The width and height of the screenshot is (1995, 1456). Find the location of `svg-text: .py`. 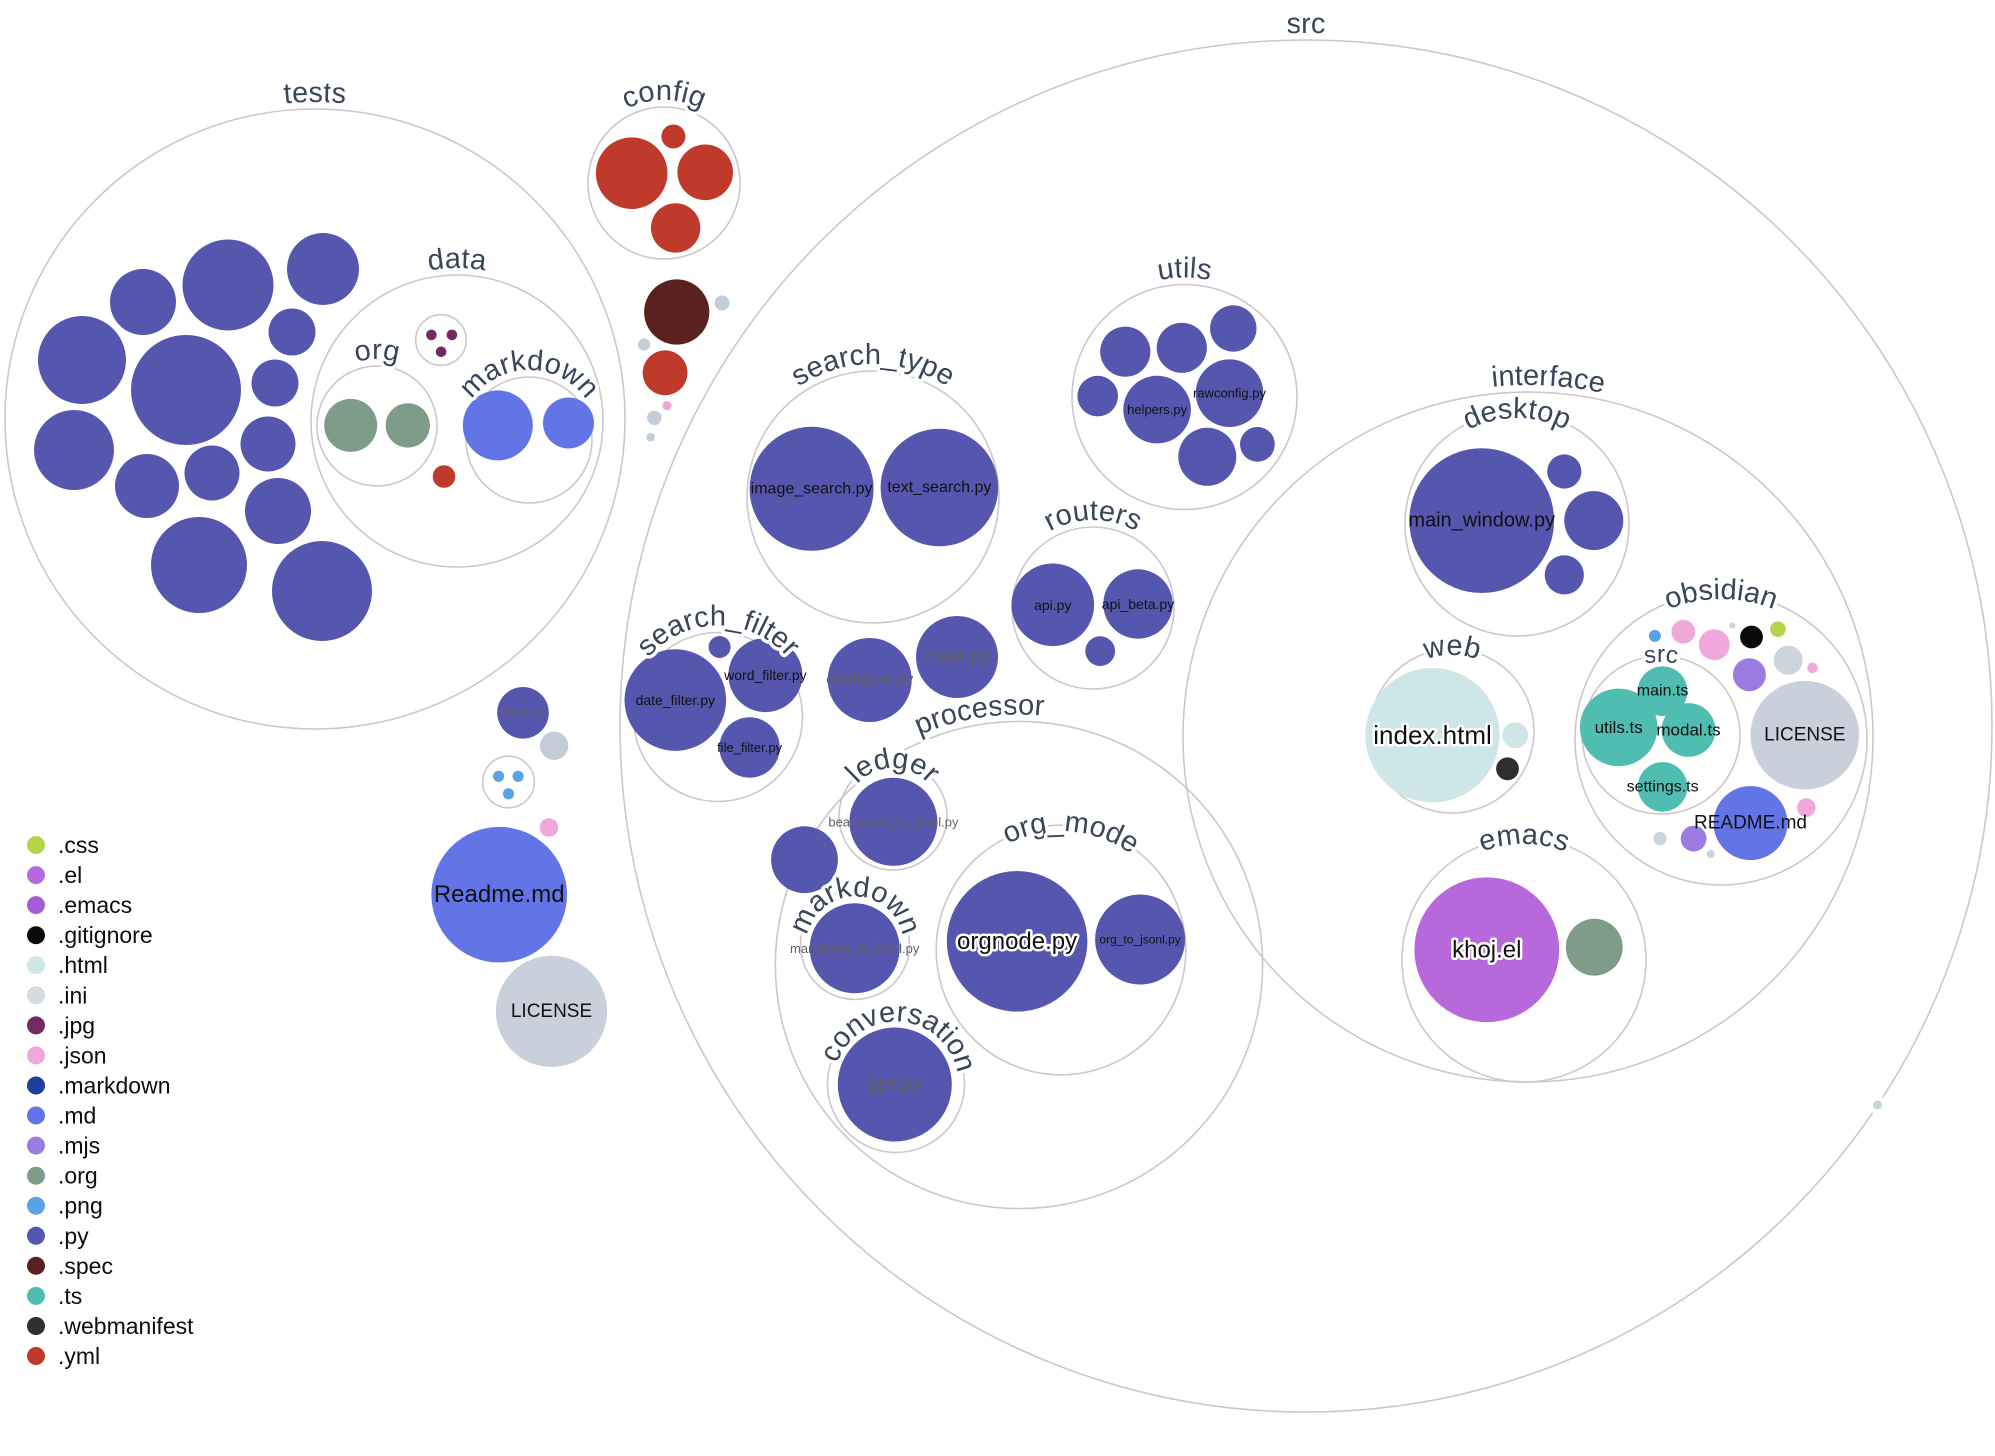

svg-text: .py is located at coordinates (73, 1236).